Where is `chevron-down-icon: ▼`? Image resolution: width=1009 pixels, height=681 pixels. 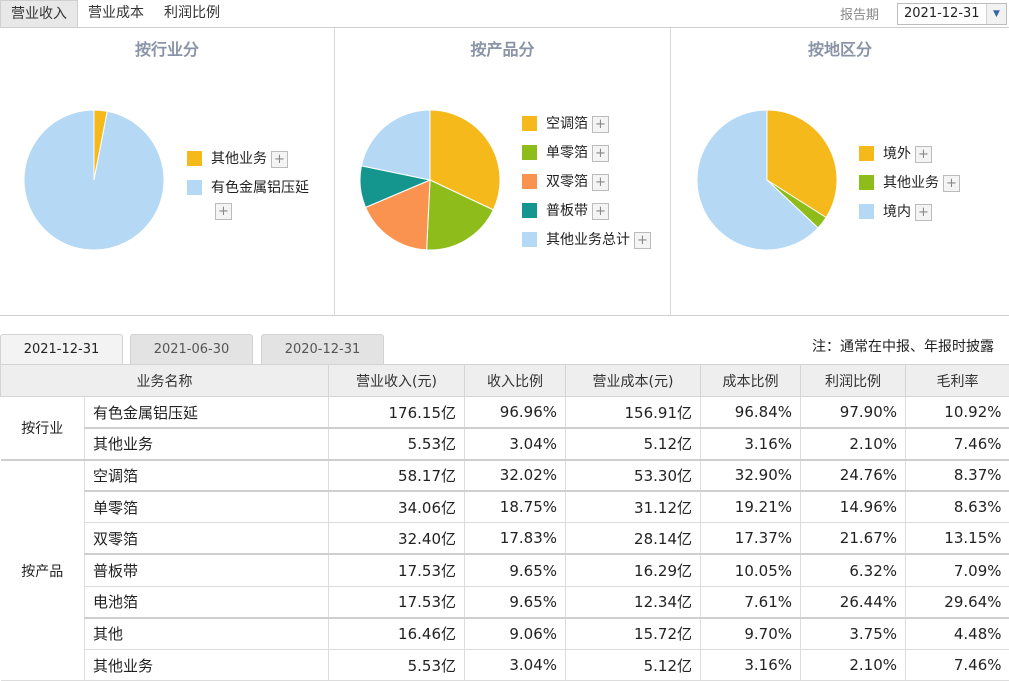
chevron-down-icon: ▼ is located at coordinates (996, 14).